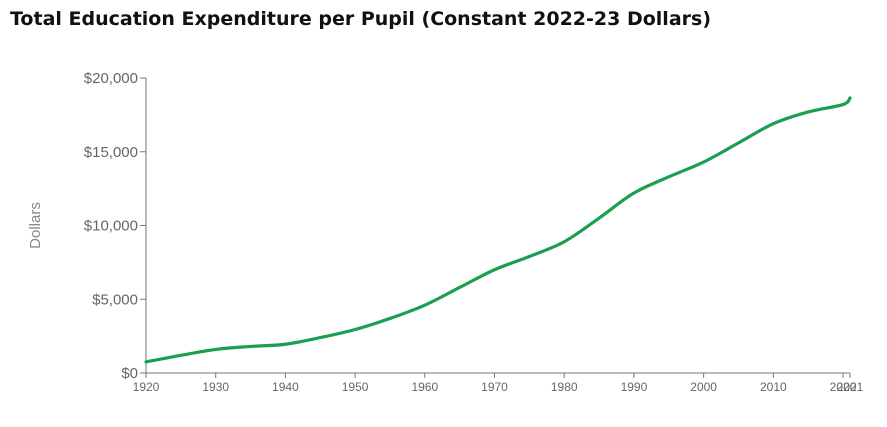  Describe the element at coordinates (424, 387) in the screenshot. I see `x-tick-label: 1960` at that location.